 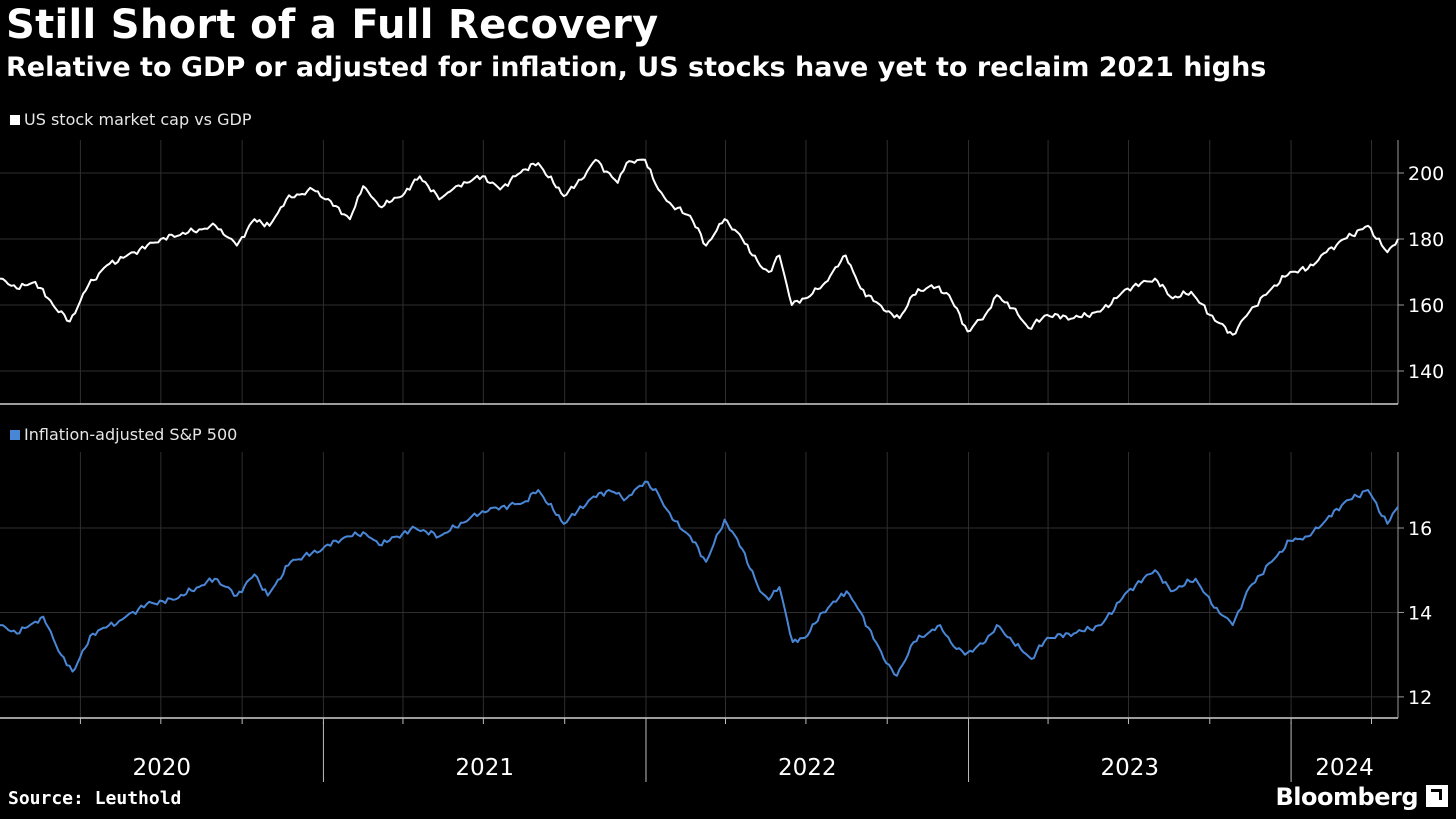 I want to click on bloomberg-icon, so click(x=1437, y=796).